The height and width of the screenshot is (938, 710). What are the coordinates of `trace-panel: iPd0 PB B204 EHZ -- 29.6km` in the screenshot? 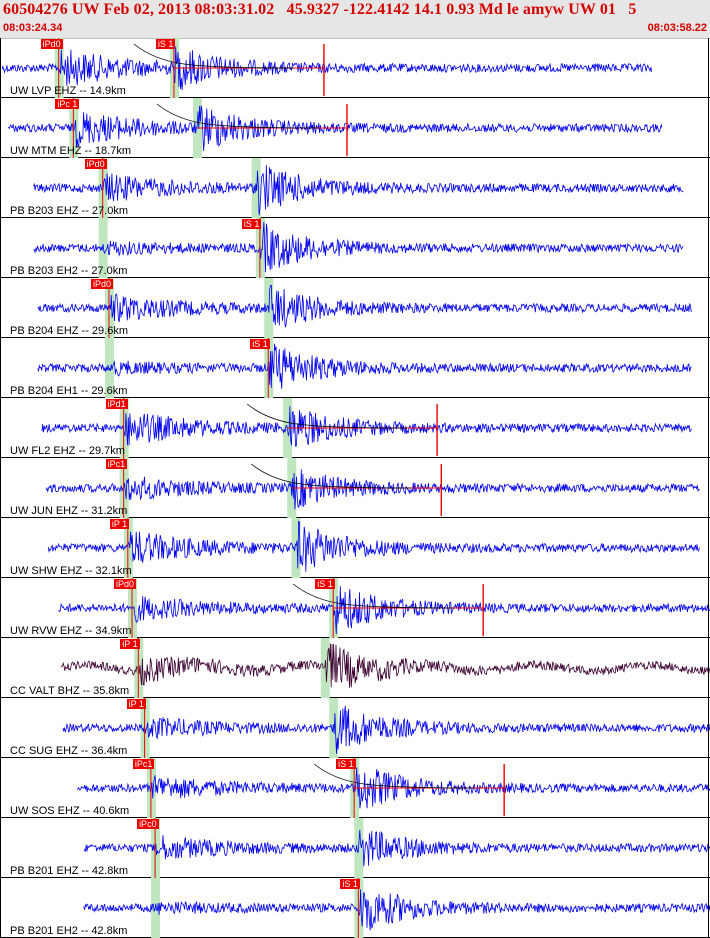 It's located at (355, 308).